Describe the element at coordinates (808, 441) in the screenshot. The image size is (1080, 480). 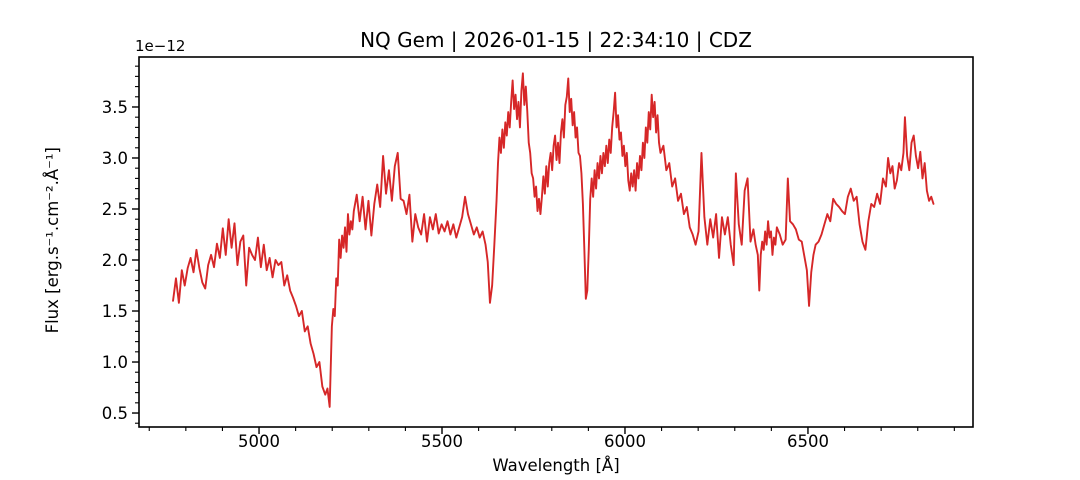
I see `x-tick-label: 6500` at that location.